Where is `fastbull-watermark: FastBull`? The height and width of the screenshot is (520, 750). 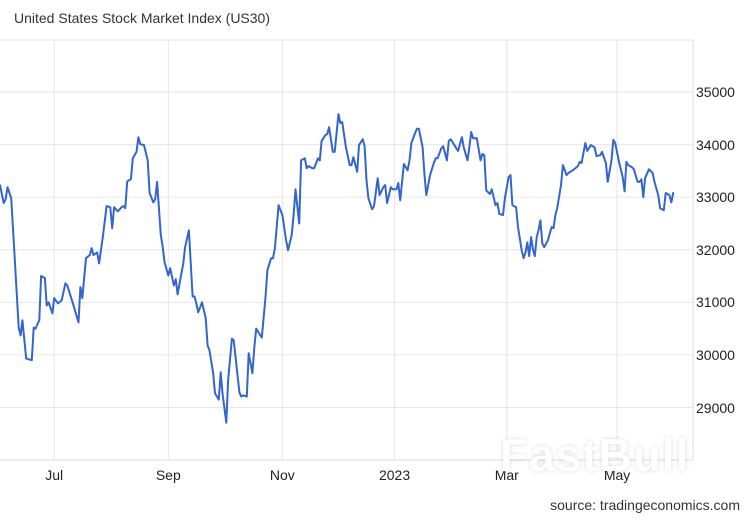 fastbull-watermark: FastBull is located at coordinates (595, 455).